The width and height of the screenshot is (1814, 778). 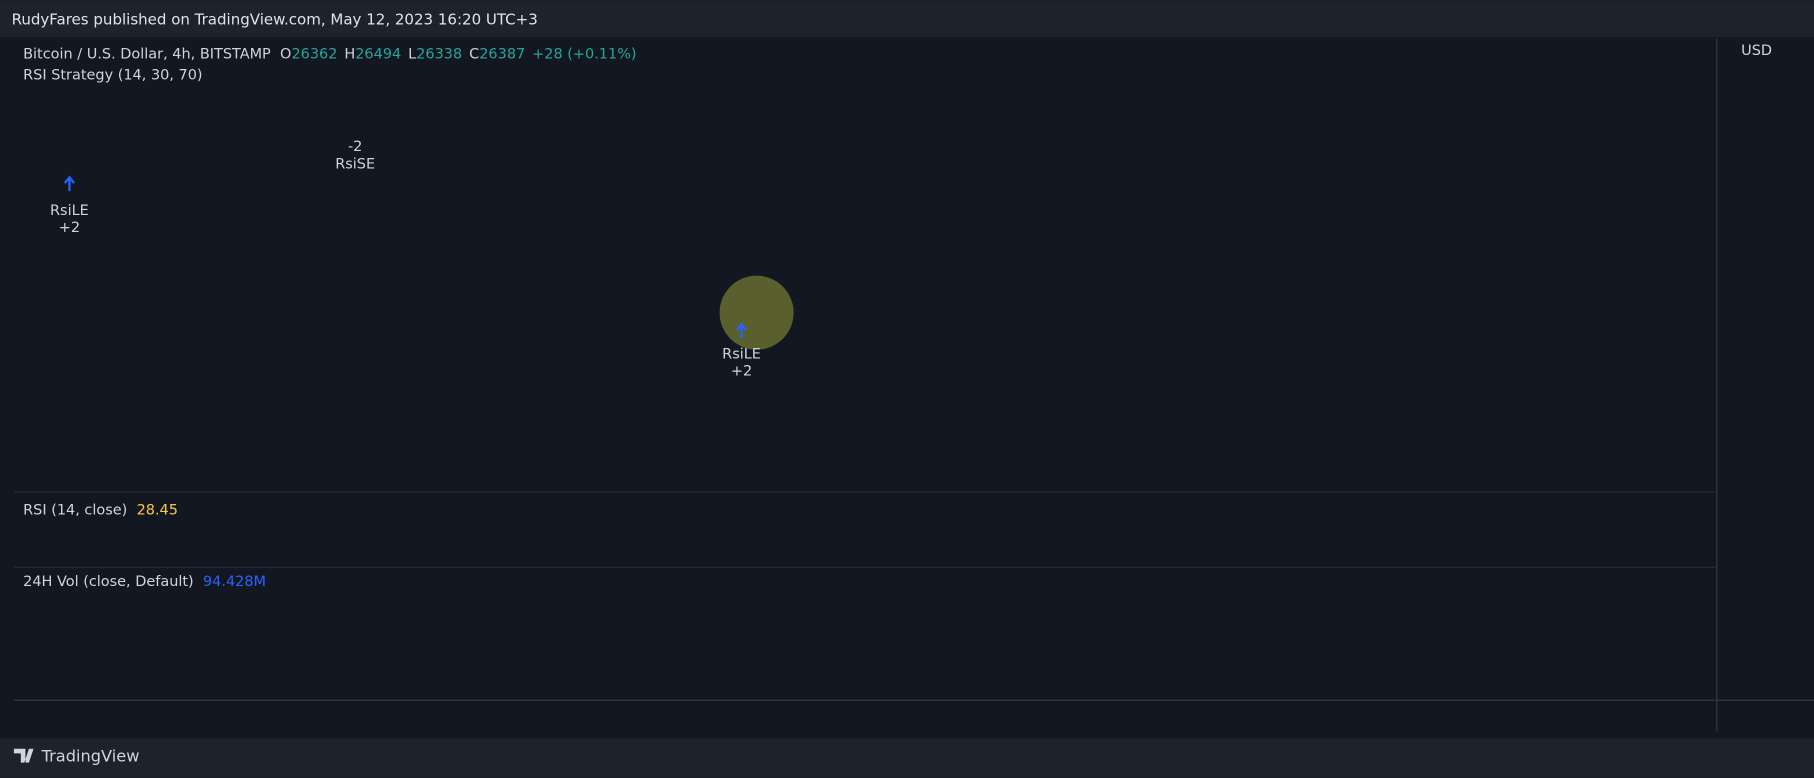 I want to click on signal-1: RsiLE +2, so click(x=69, y=205).